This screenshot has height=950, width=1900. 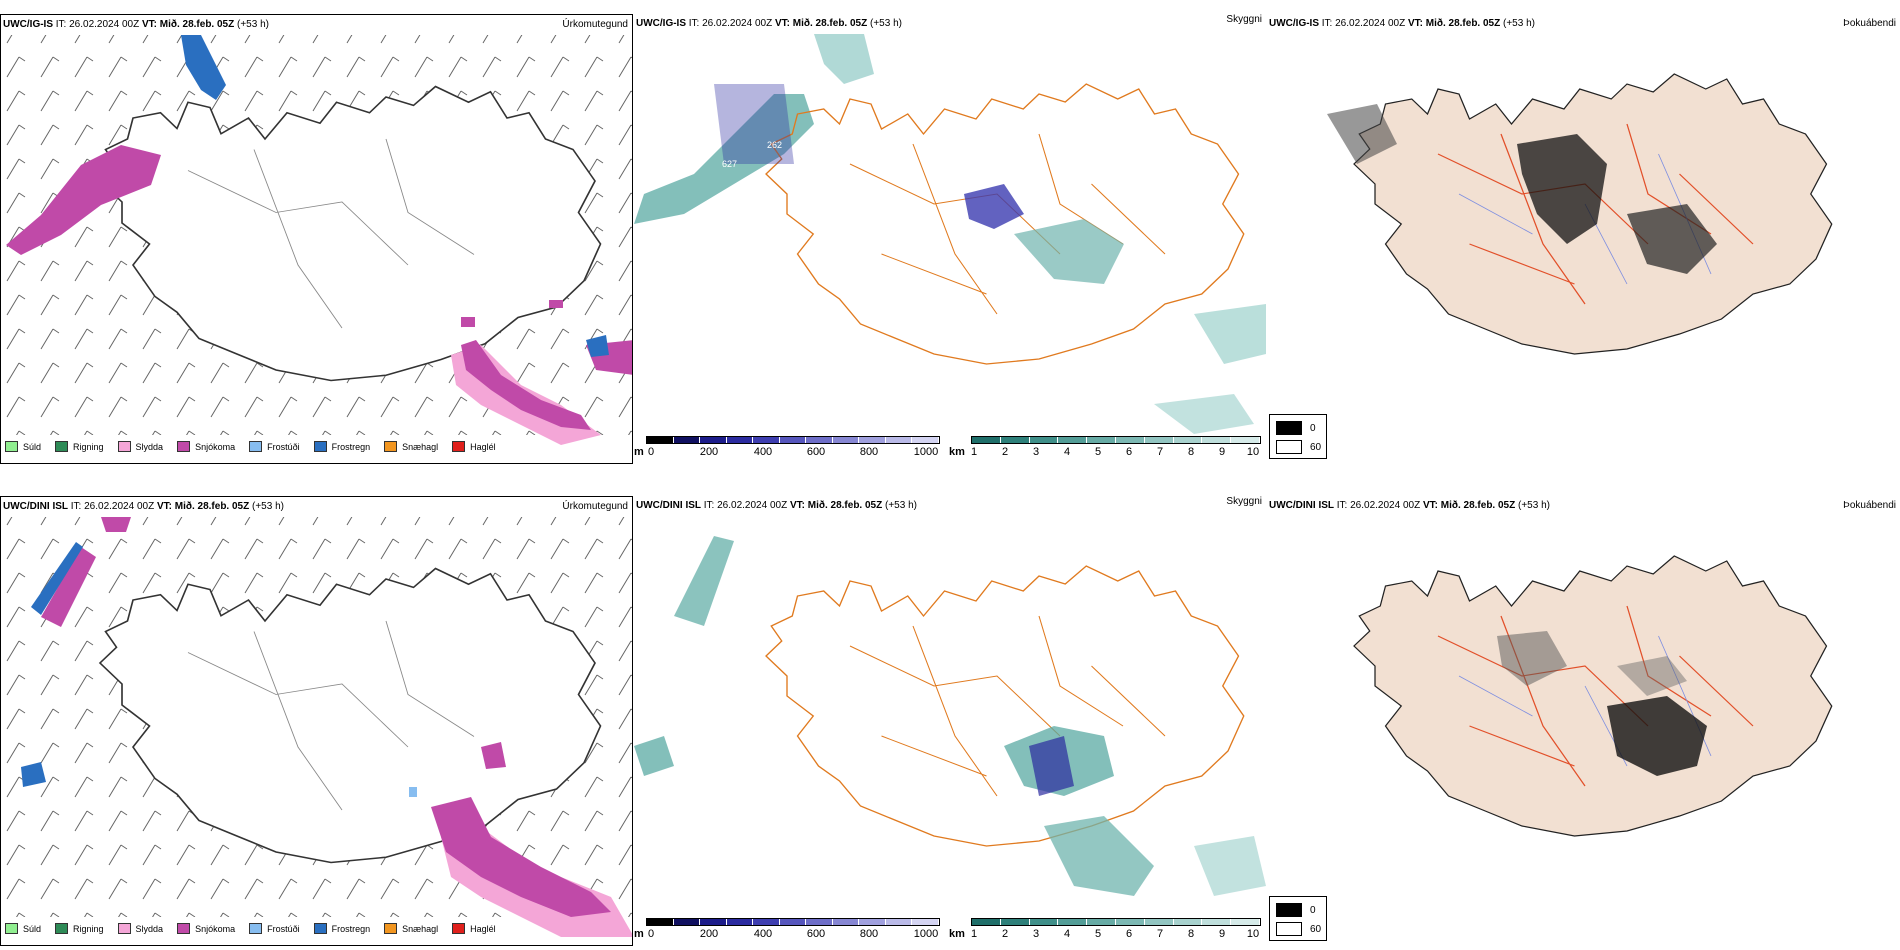 I want to click on legend-item: Rigning, so click(x=79, y=928).